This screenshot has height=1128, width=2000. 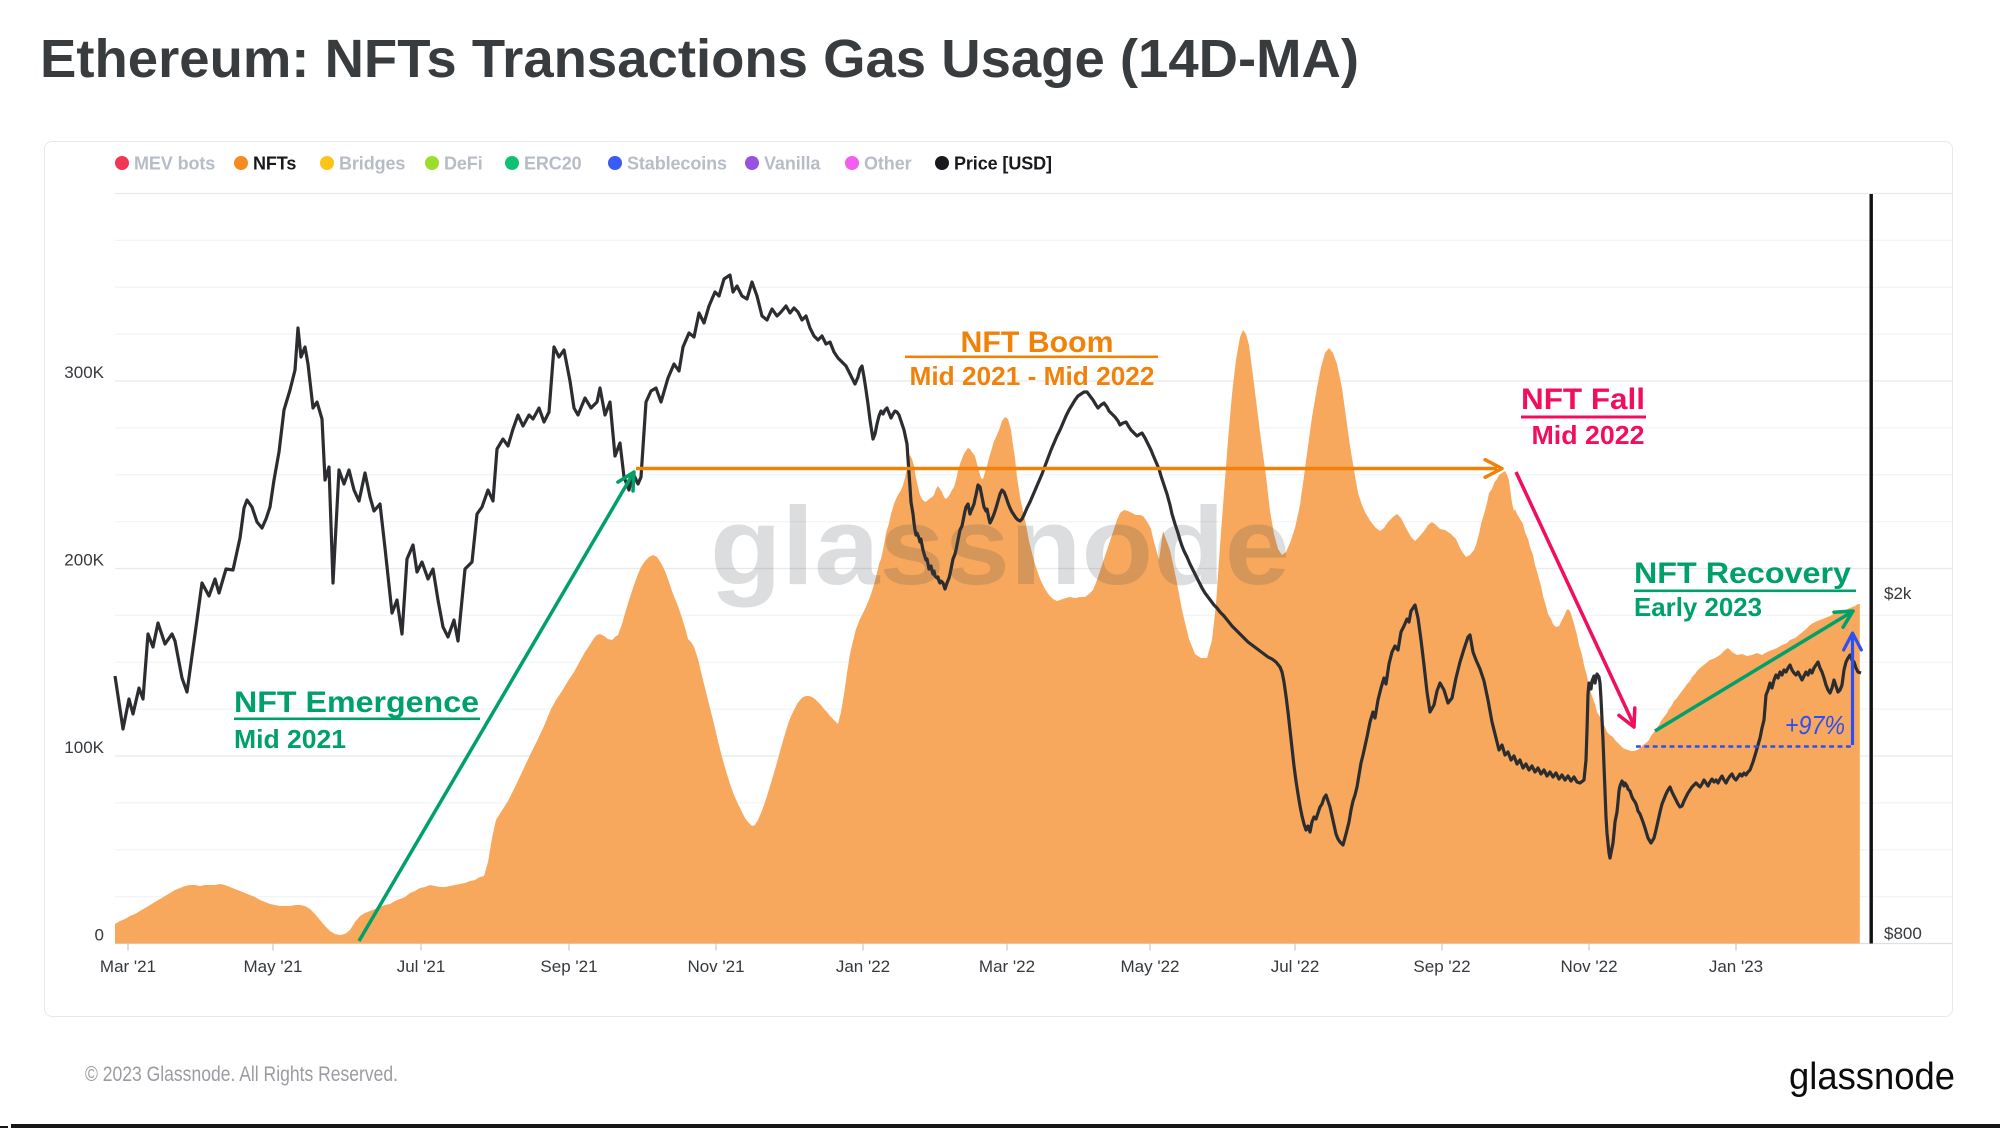 I want to click on svg-text: Jul '22, so click(x=1295, y=966).